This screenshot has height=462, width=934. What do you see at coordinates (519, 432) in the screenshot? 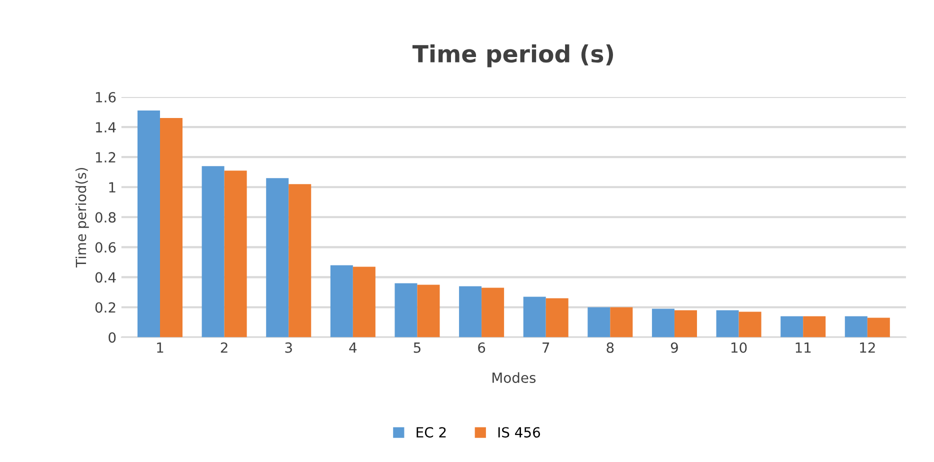
I see `legend-label: IS 456` at bounding box center [519, 432].